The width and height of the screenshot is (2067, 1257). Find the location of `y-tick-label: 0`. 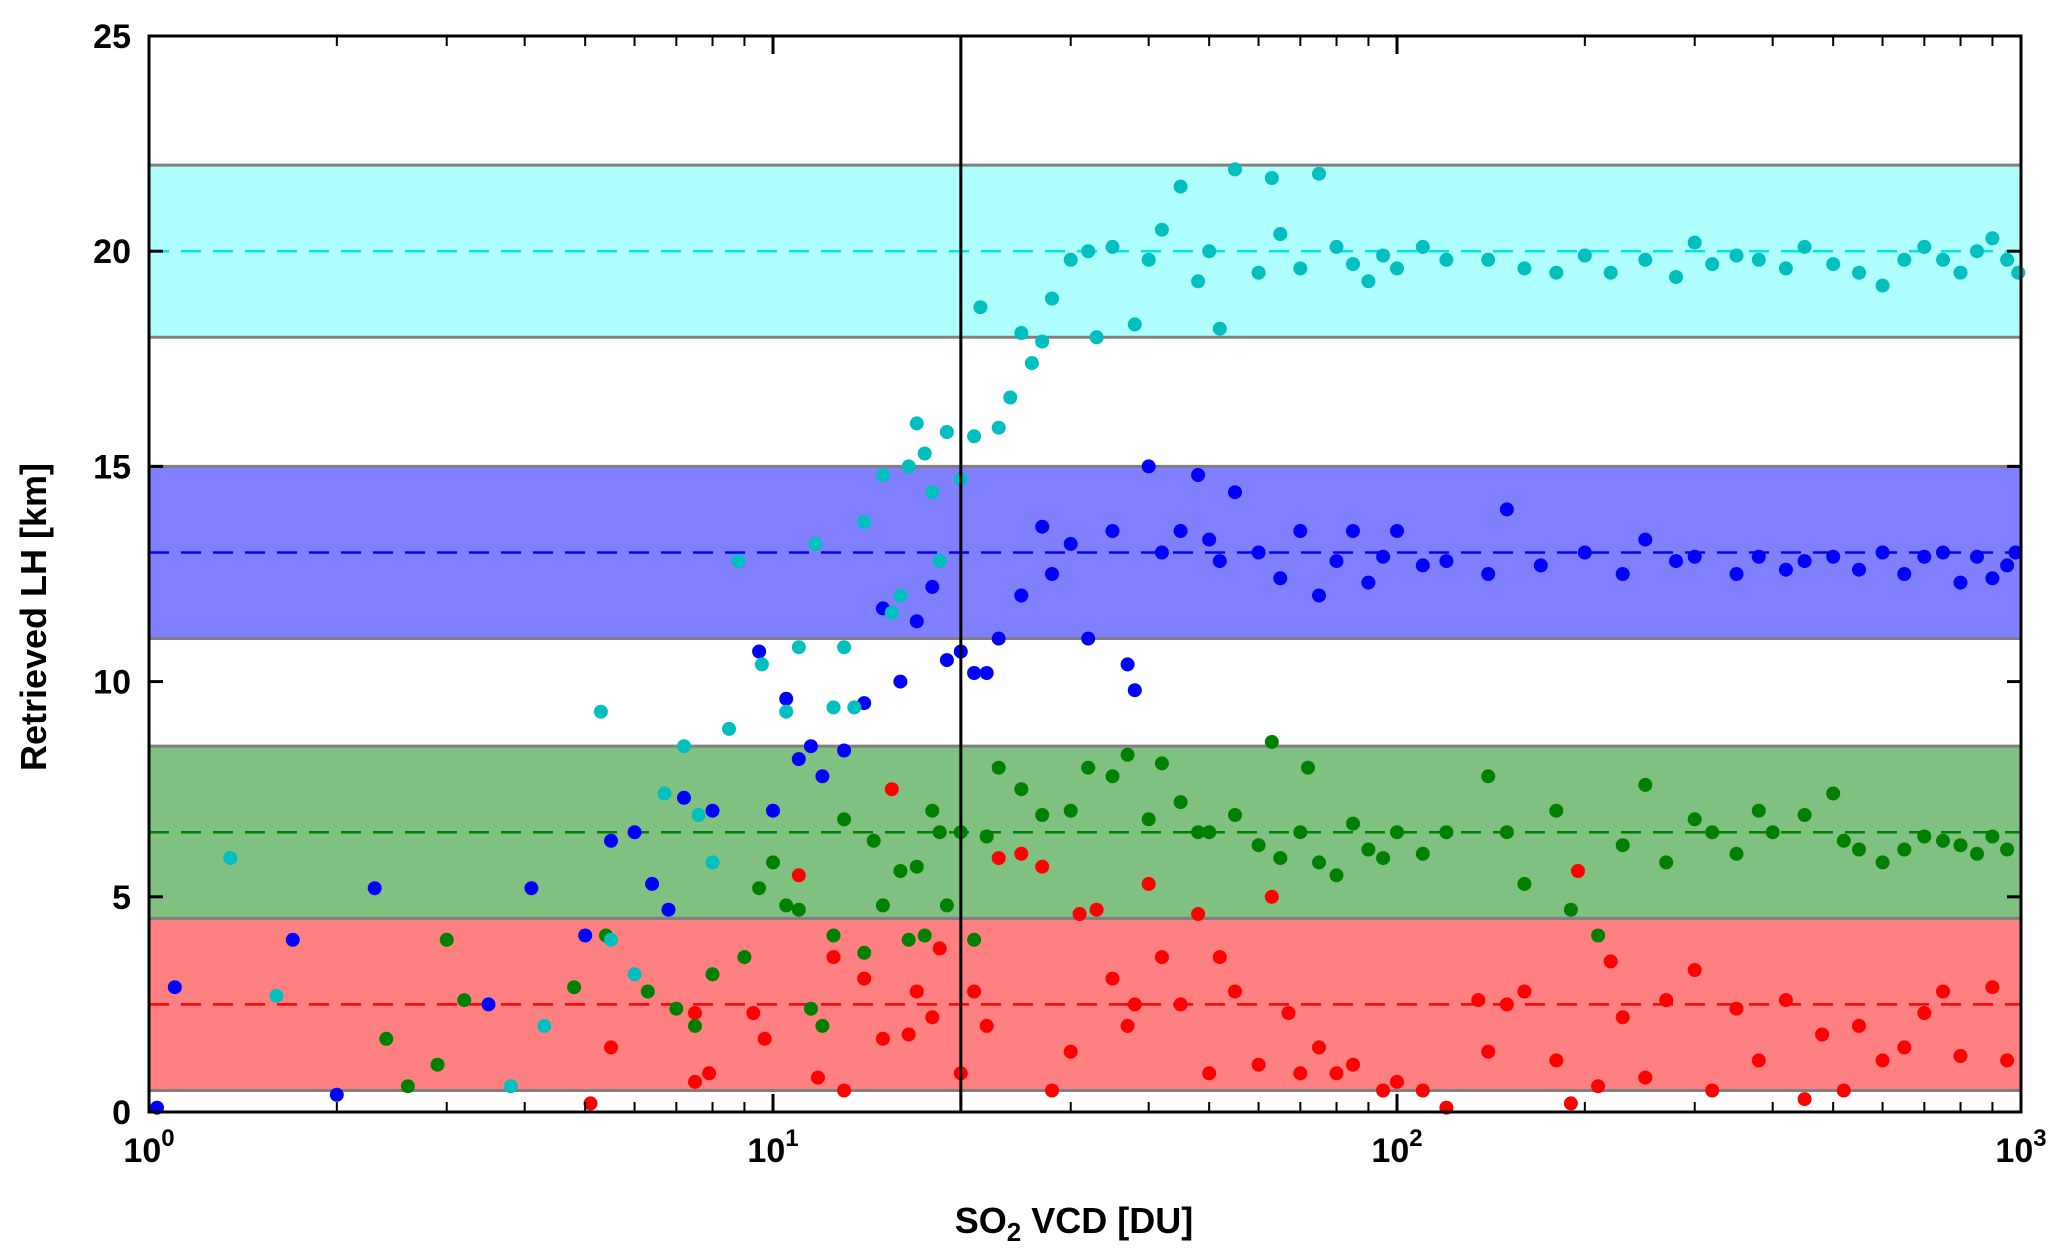

y-tick-label: 0 is located at coordinates (121, 1113).